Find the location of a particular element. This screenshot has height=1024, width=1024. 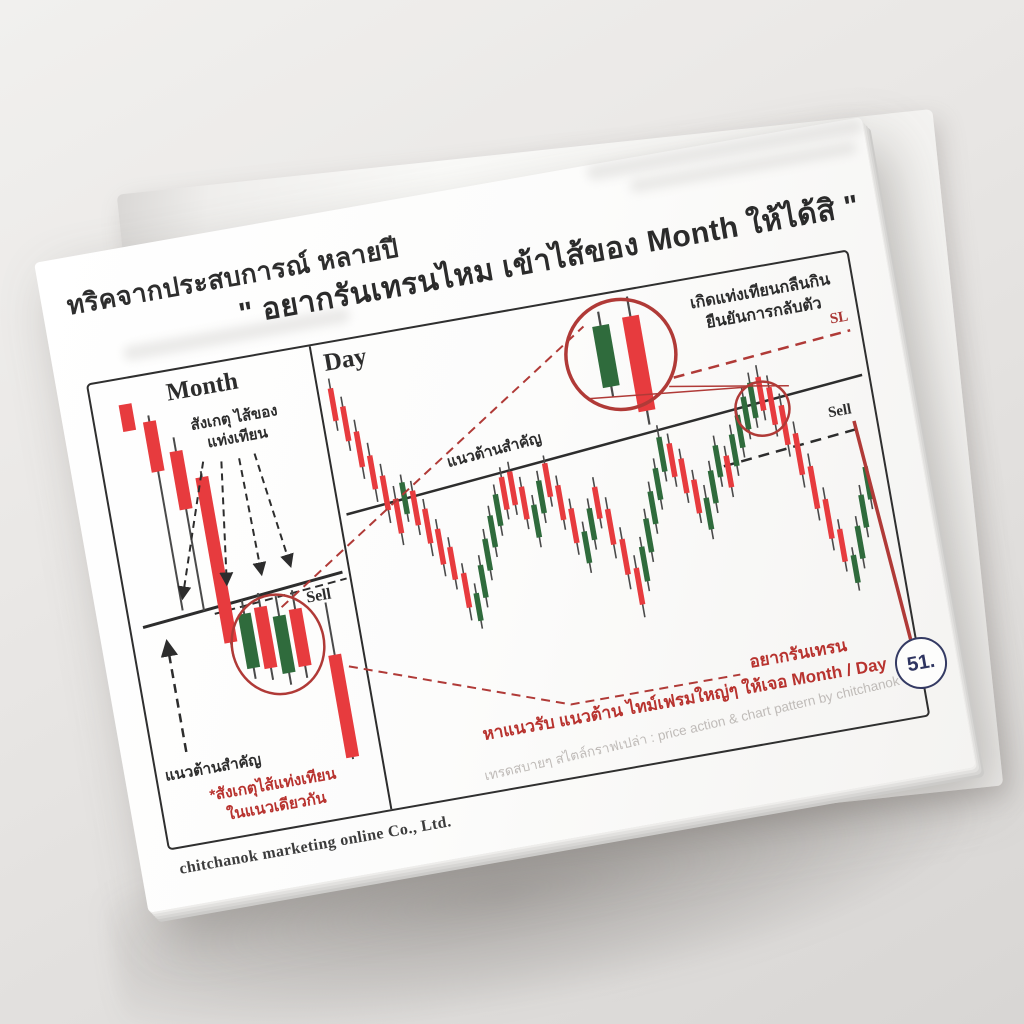

stop-loss-label: SL is located at coordinates (839, 318).